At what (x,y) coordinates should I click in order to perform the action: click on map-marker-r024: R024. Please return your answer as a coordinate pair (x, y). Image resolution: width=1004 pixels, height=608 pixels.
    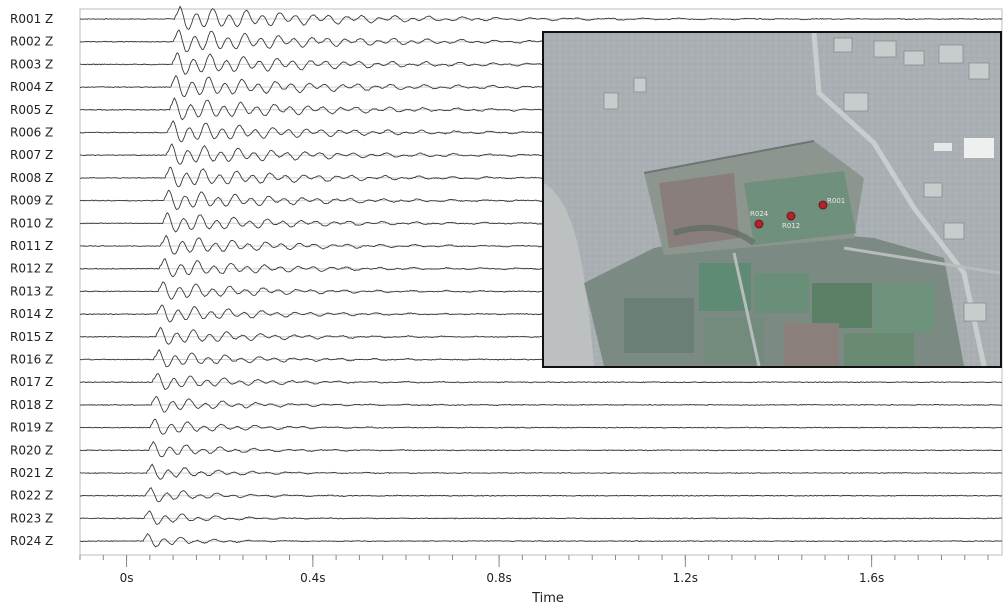
    Looking at the image, I should click on (759, 219).